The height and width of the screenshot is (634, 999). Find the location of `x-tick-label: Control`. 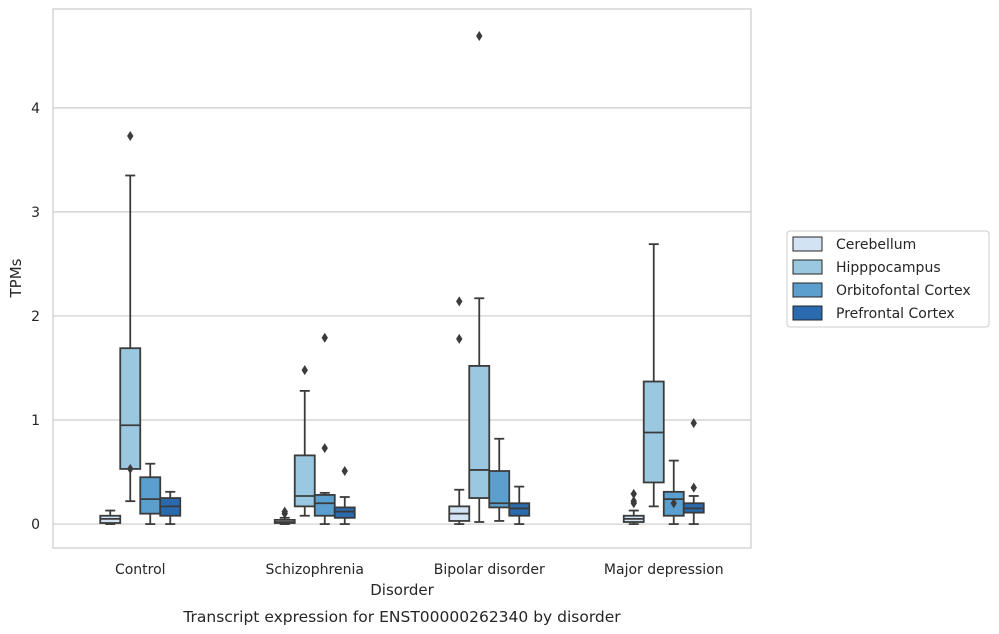

x-tick-label: Control is located at coordinates (140, 570).